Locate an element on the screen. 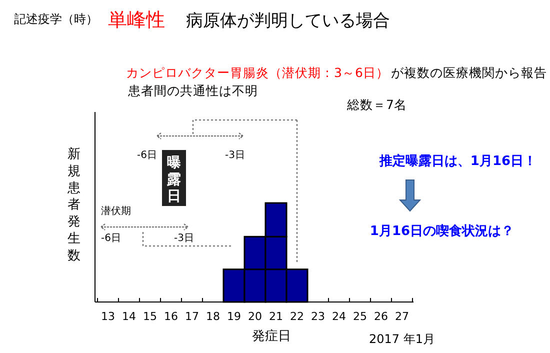 This screenshot has height=353, width=550. annotation: -3日 is located at coordinates (184, 238).